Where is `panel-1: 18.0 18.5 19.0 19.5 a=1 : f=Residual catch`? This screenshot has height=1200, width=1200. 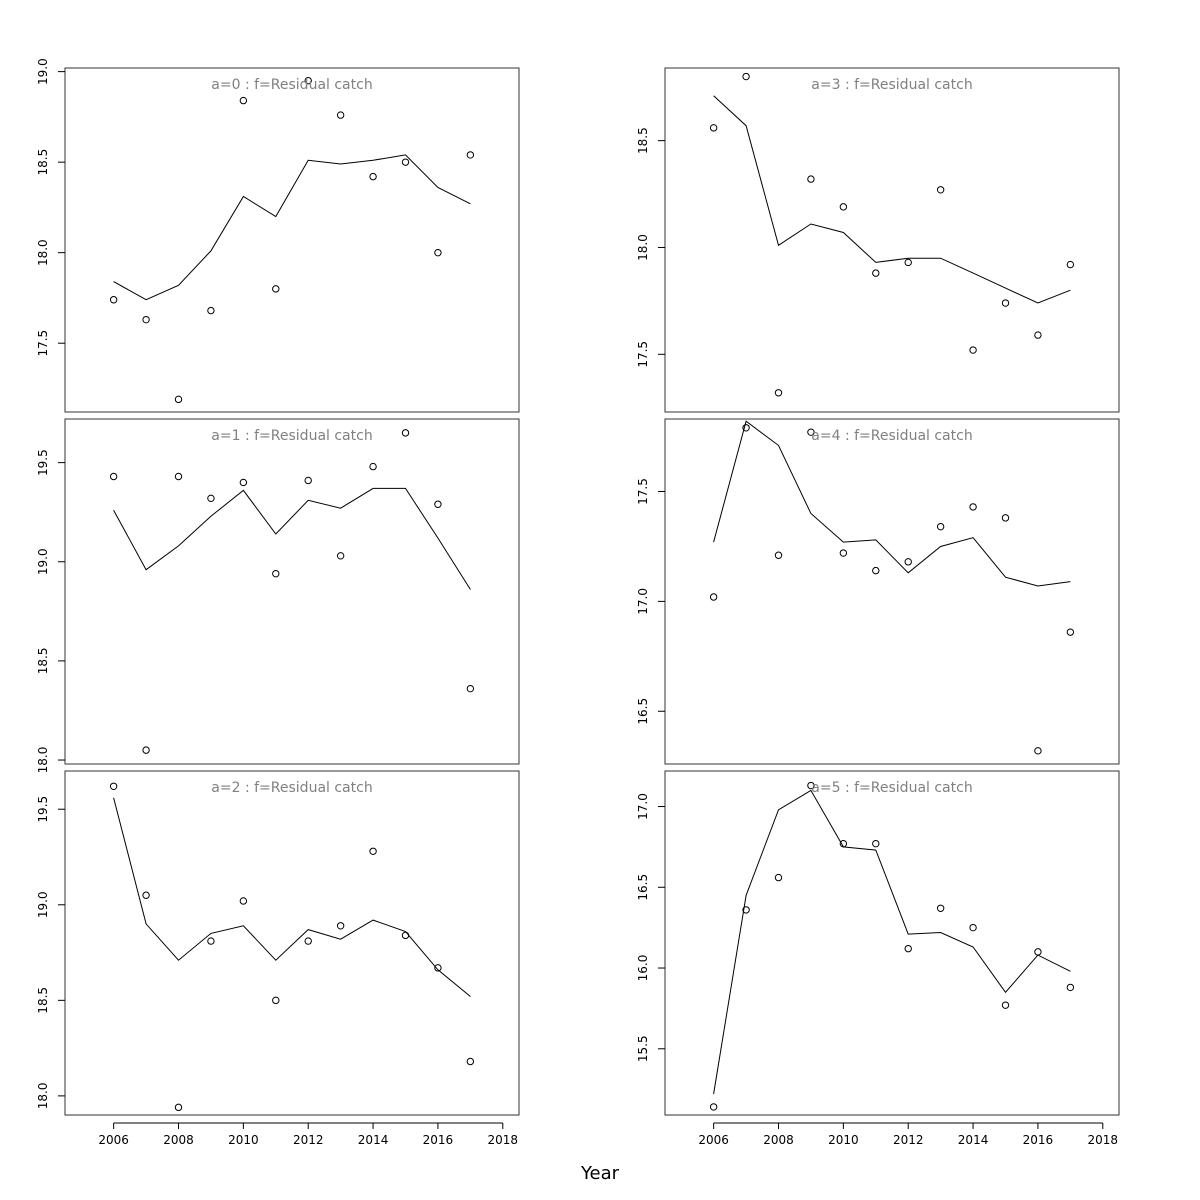 panel-1: 18.0 18.5 19.0 19.5 a=1 : f=Residual catch is located at coordinates (278, 595).